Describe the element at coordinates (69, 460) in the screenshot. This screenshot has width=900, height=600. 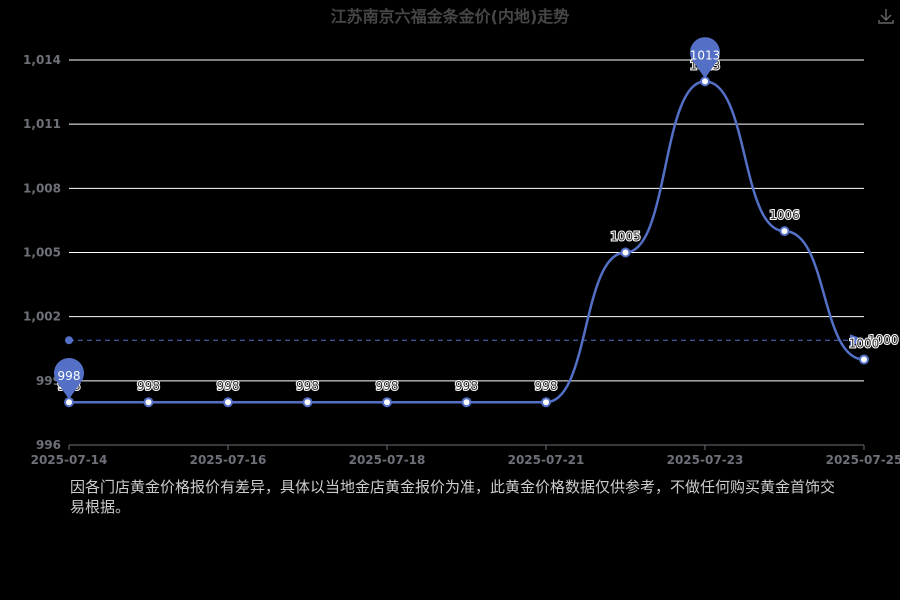
I see `x-tick-label: 2025-07-14` at that location.